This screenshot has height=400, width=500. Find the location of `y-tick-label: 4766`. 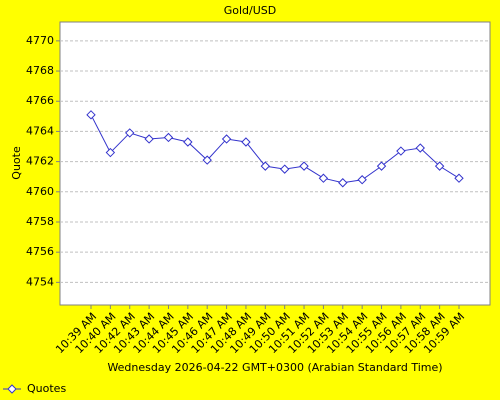

y-tick-label: 4766 is located at coordinates (40, 100).